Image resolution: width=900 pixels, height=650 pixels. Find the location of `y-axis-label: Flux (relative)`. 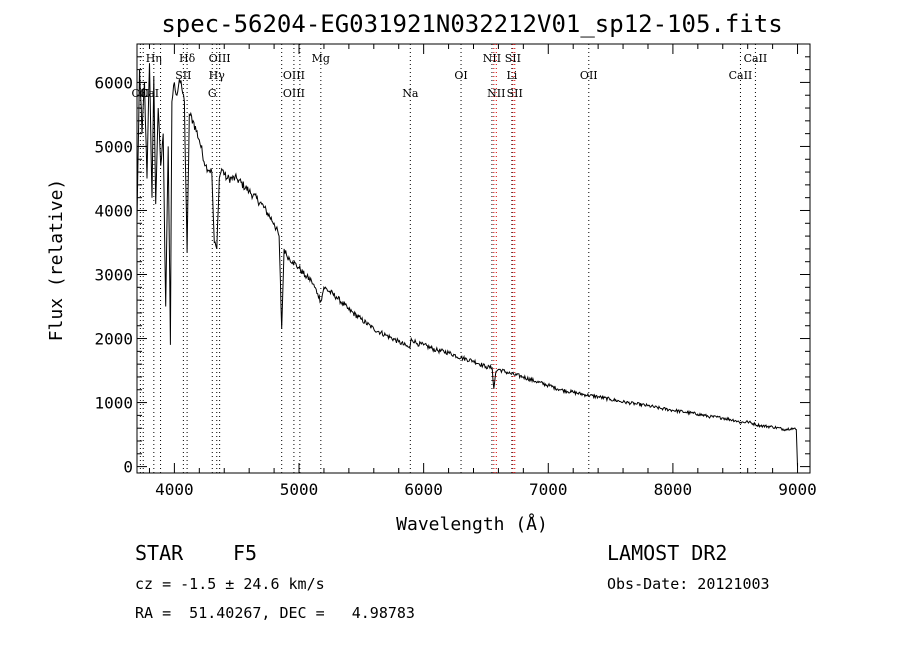

y-axis-label: Flux (relative) is located at coordinates (56, 260).